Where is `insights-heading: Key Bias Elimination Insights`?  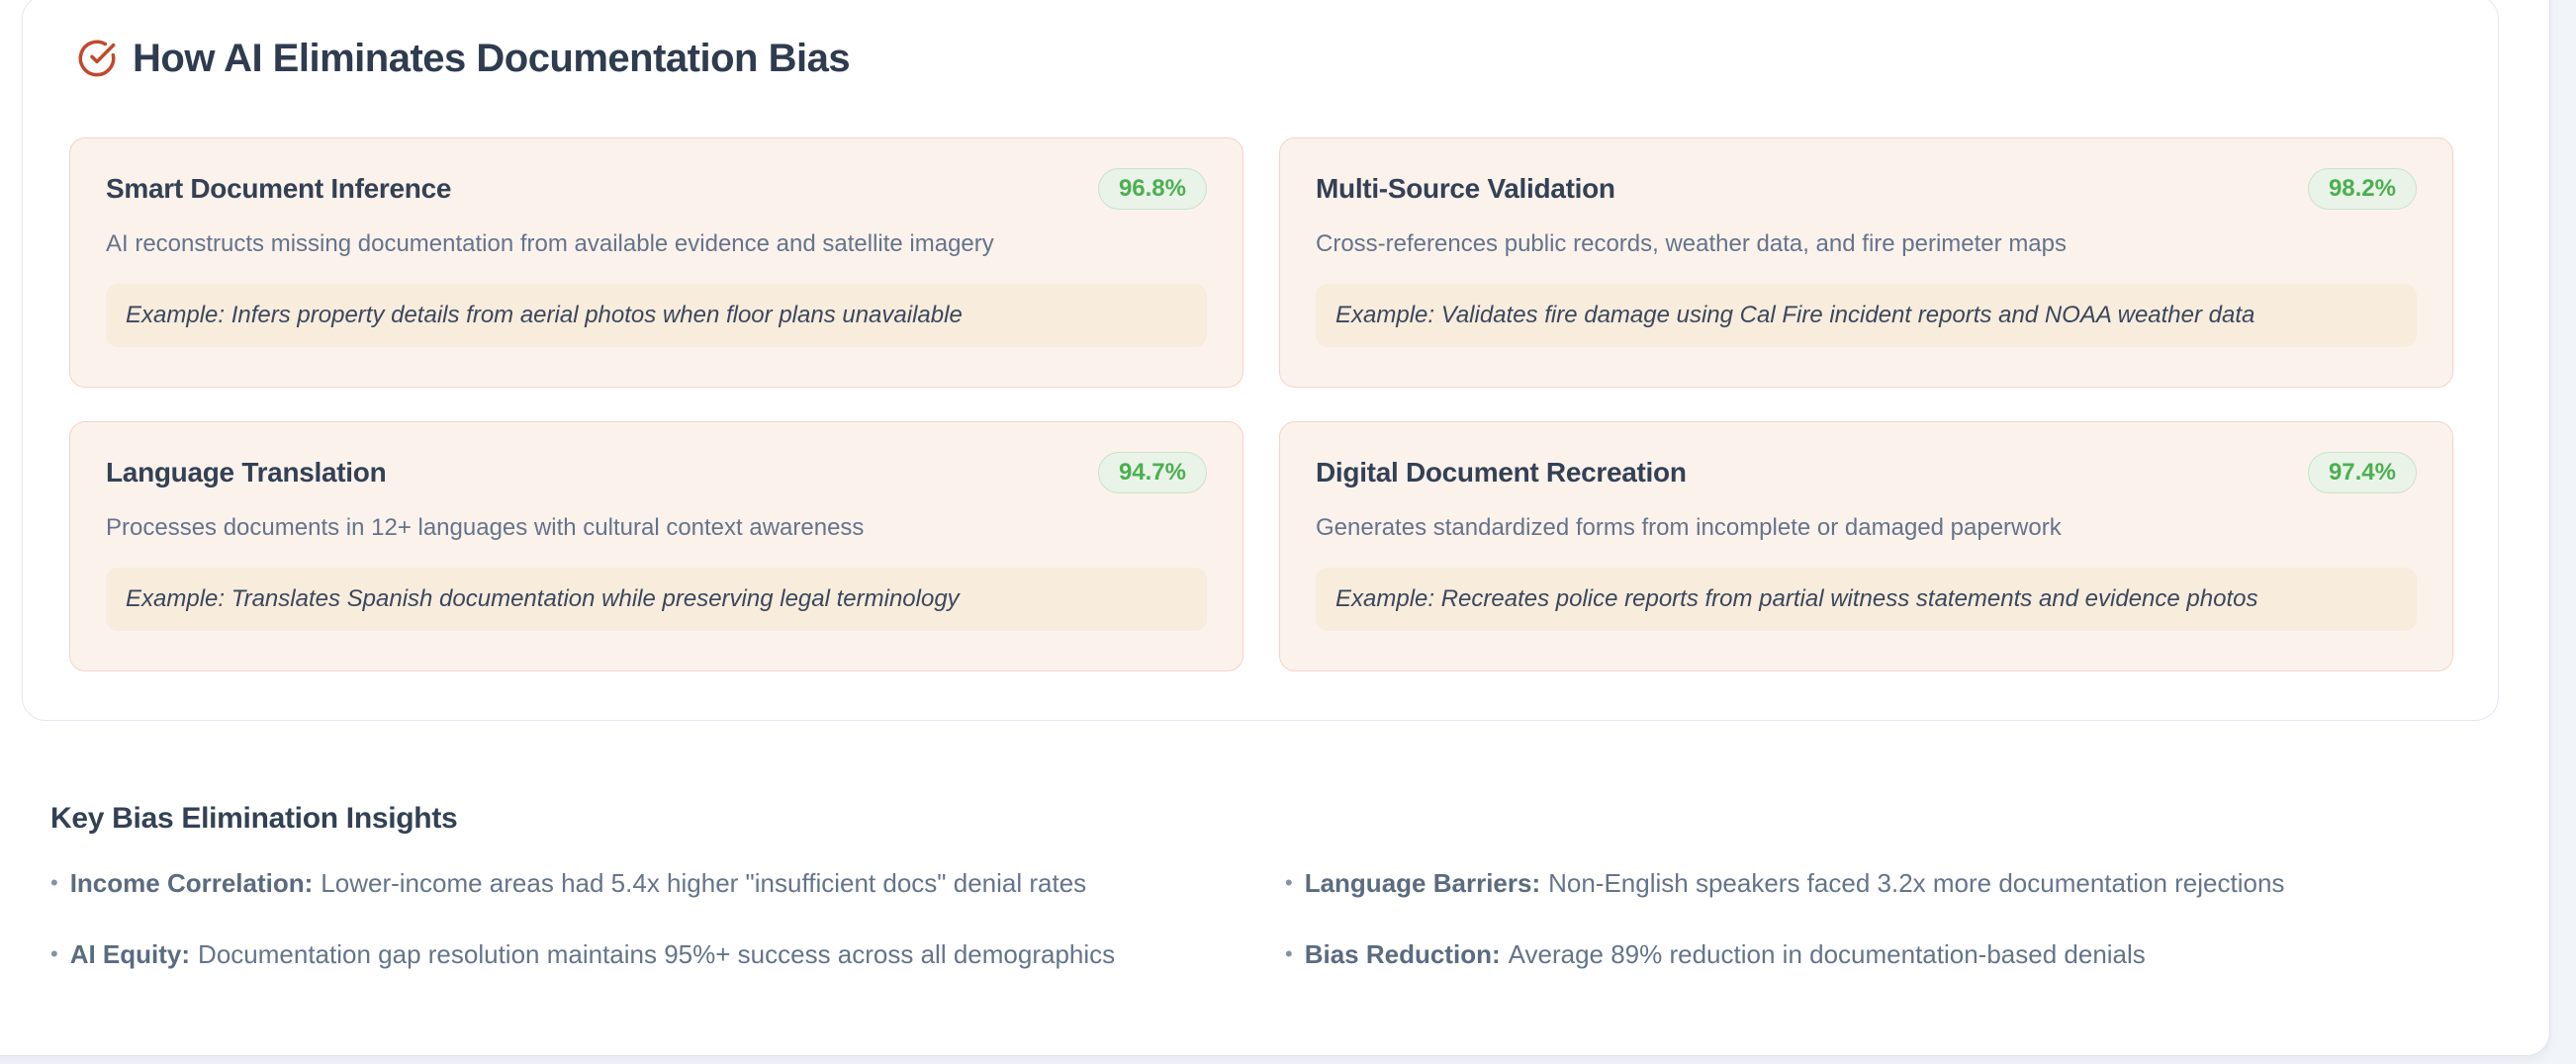
insights-heading: Key Bias Elimination Insights is located at coordinates (254, 818).